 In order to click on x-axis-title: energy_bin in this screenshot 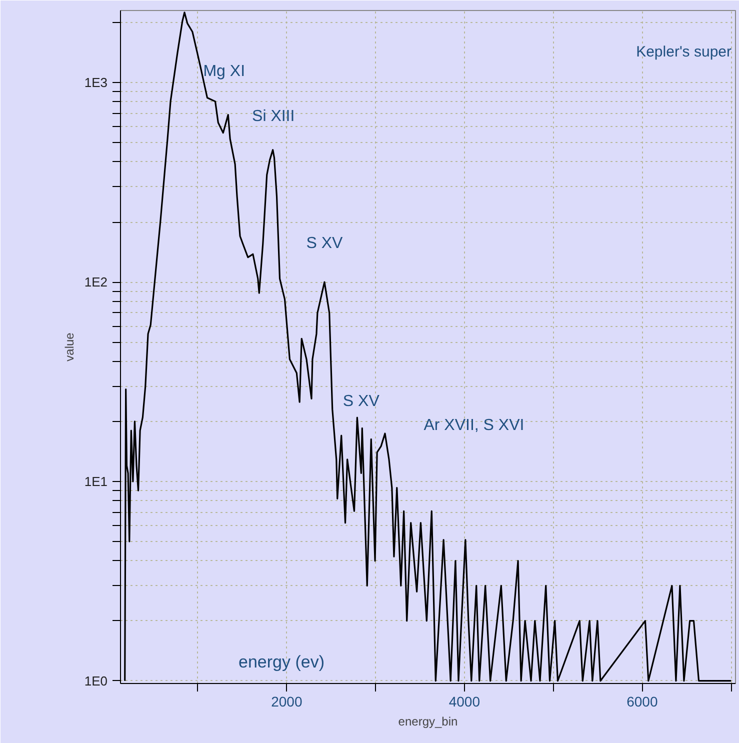, I will do `click(428, 721)`.